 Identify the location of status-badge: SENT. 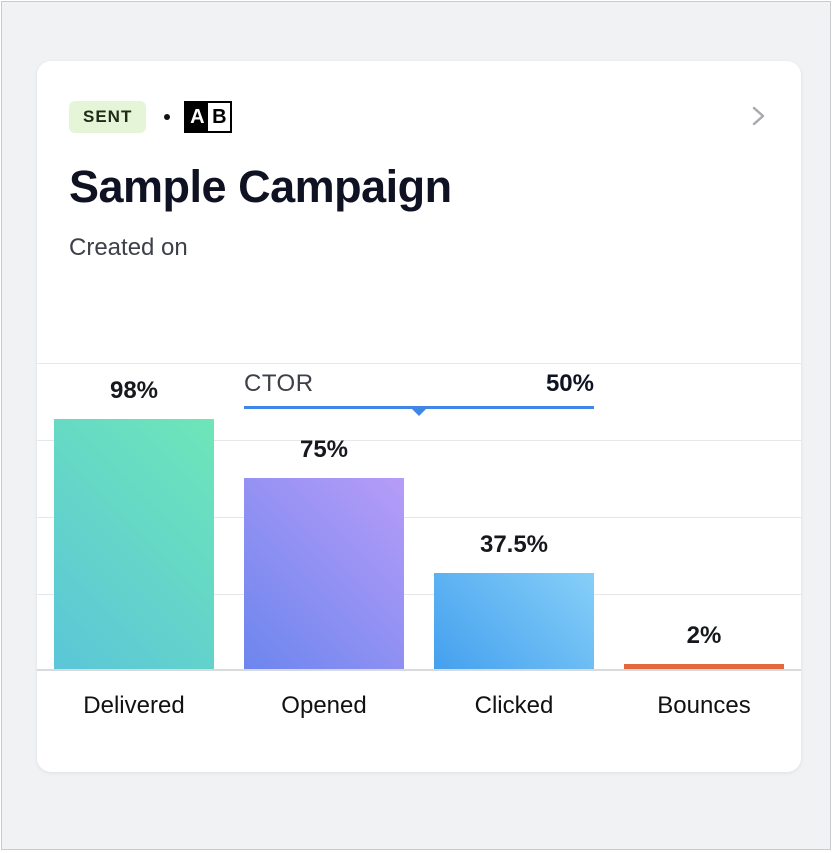
(108, 117).